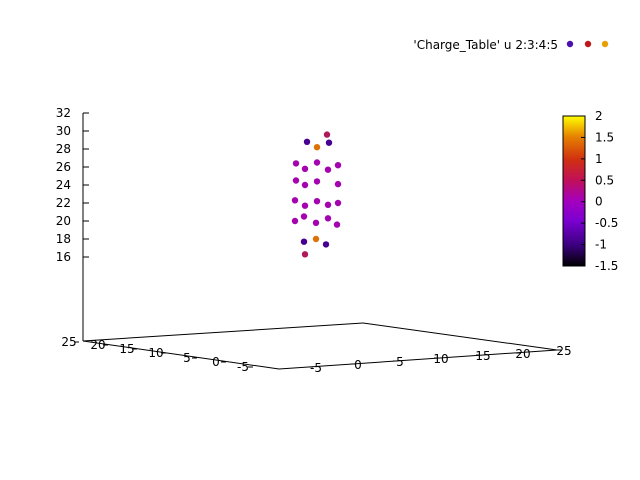 The image size is (640, 480). I want to click on z-axis-ticks: 16 18 20 22 24 26 28 30 32, so click(72, 185).